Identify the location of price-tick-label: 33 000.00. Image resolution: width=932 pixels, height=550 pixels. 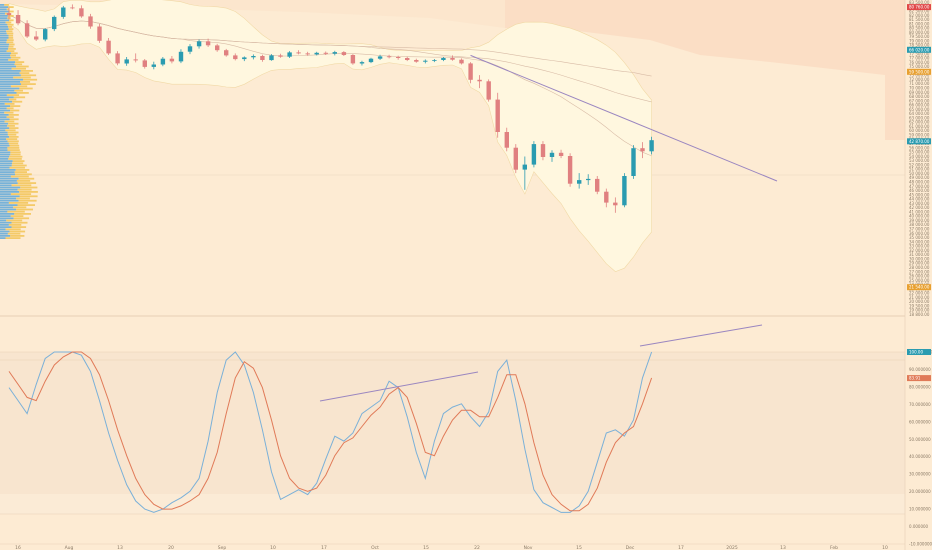
(919, 246).